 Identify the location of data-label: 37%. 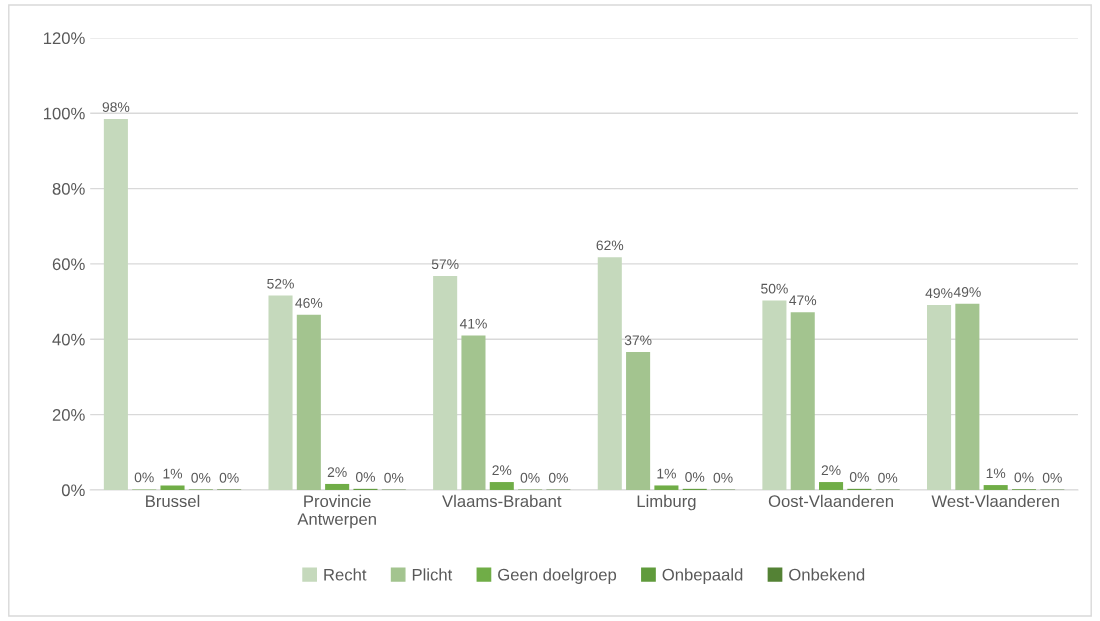
(638, 340).